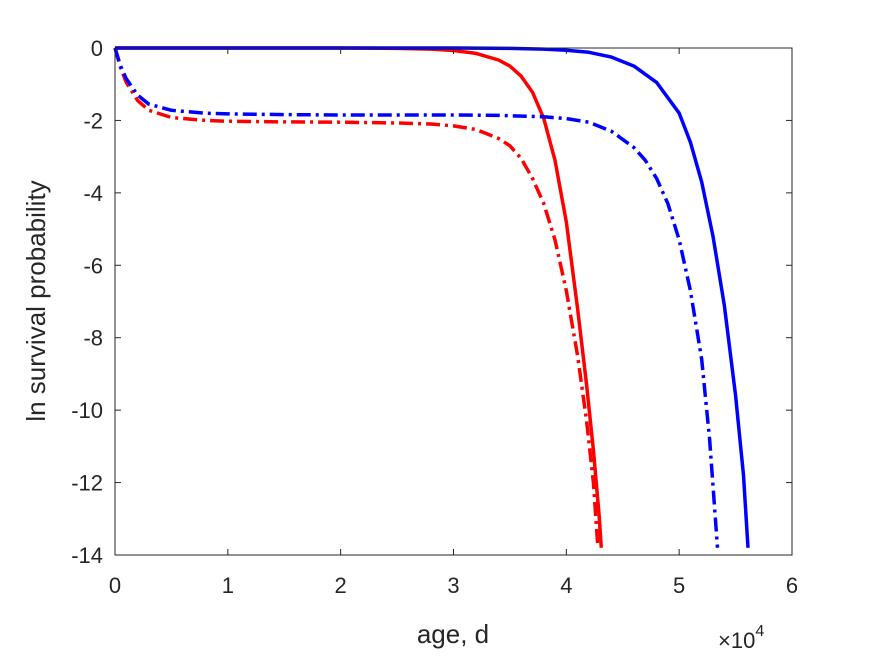 The height and width of the screenshot is (656, 875). Describe the element at coordinates (87, 483) in the screenshot. I see `y-tick-label: -12` at that location.